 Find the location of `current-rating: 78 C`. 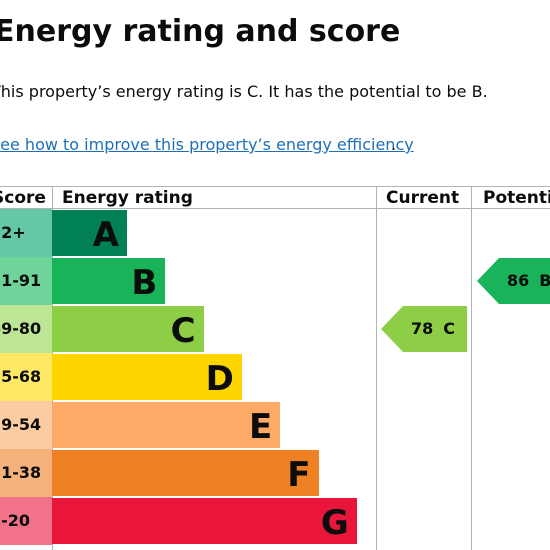

current-rating: 78 C is located at coordinates (424, 329).